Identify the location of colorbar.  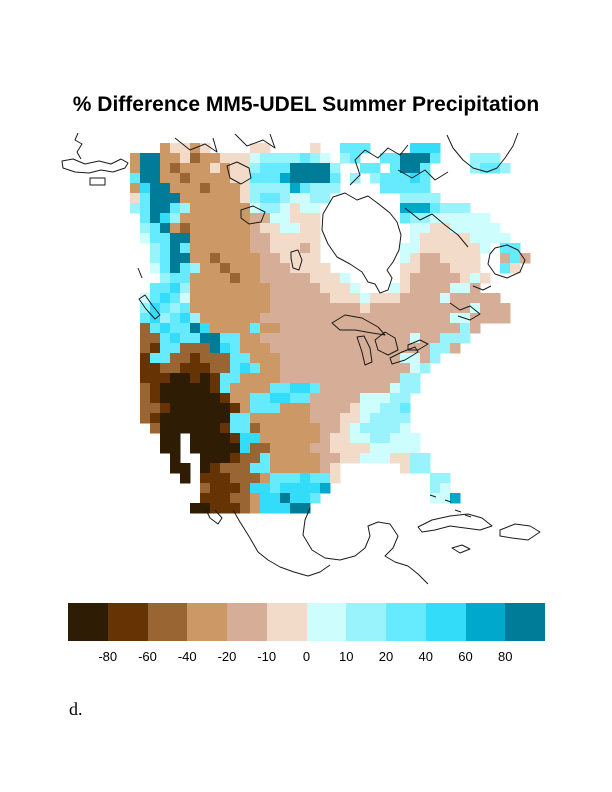
(306, 622).